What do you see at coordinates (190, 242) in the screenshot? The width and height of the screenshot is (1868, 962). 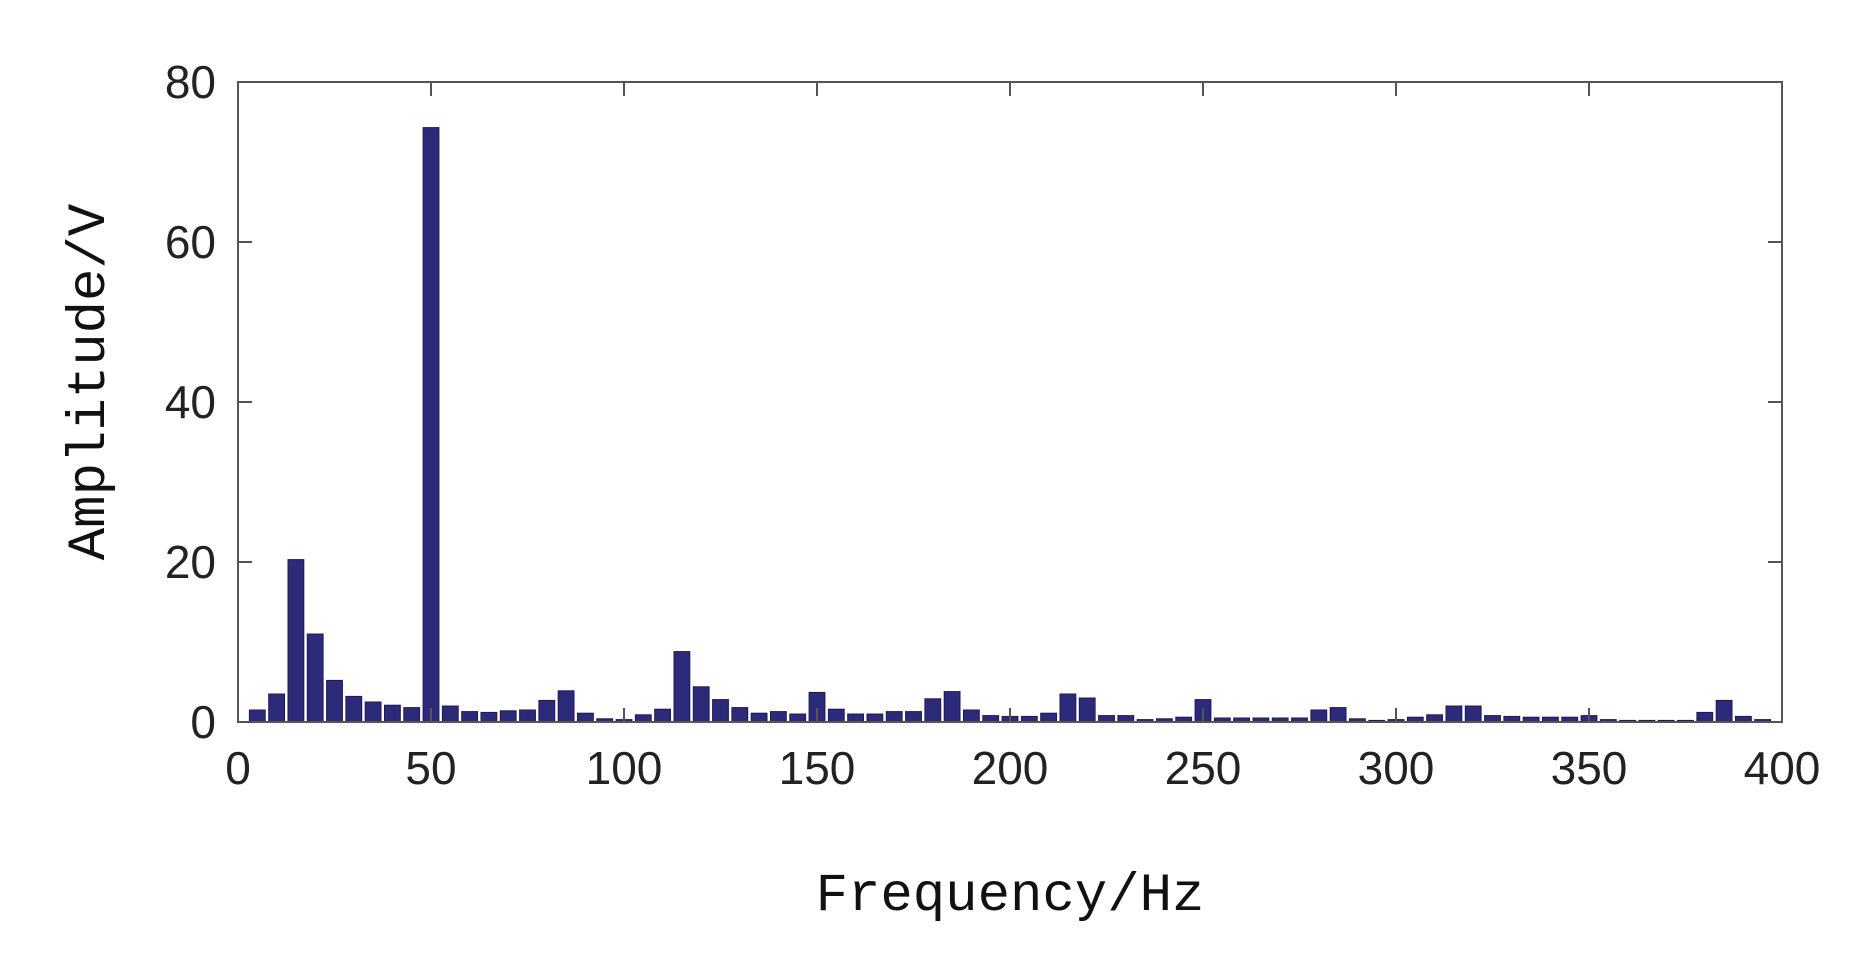 I see `y-tick-label: 60` at bounding box center [190, 242].